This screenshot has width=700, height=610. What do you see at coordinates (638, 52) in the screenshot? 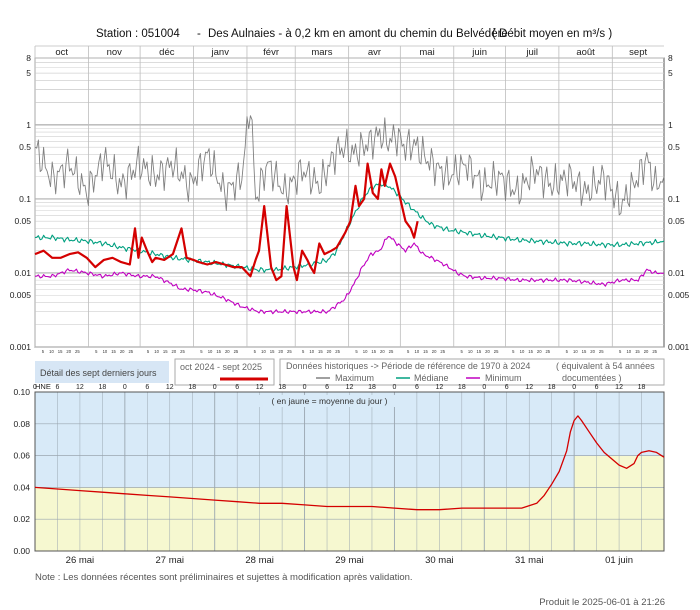
I see `annual-month-label: sept` at bounding box center [638, 52].